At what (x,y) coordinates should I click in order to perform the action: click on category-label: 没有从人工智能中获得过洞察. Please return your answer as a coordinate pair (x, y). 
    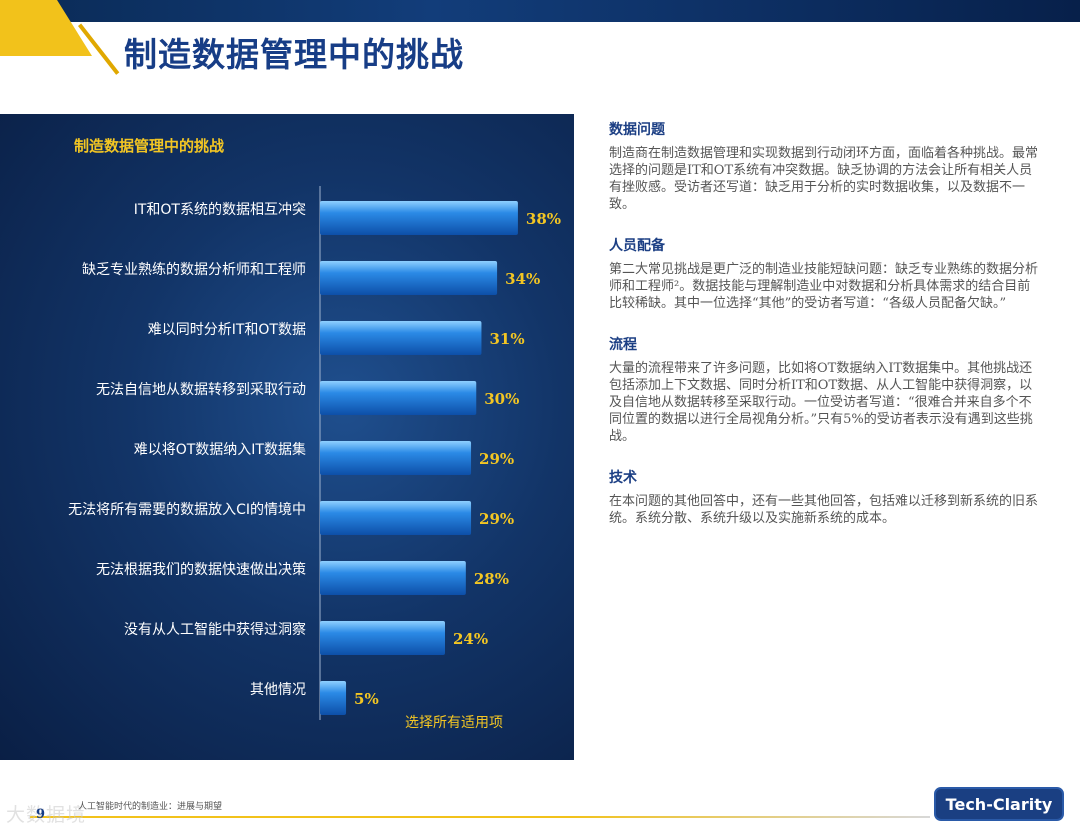
    Looking at the image, I should click on (215, 629).